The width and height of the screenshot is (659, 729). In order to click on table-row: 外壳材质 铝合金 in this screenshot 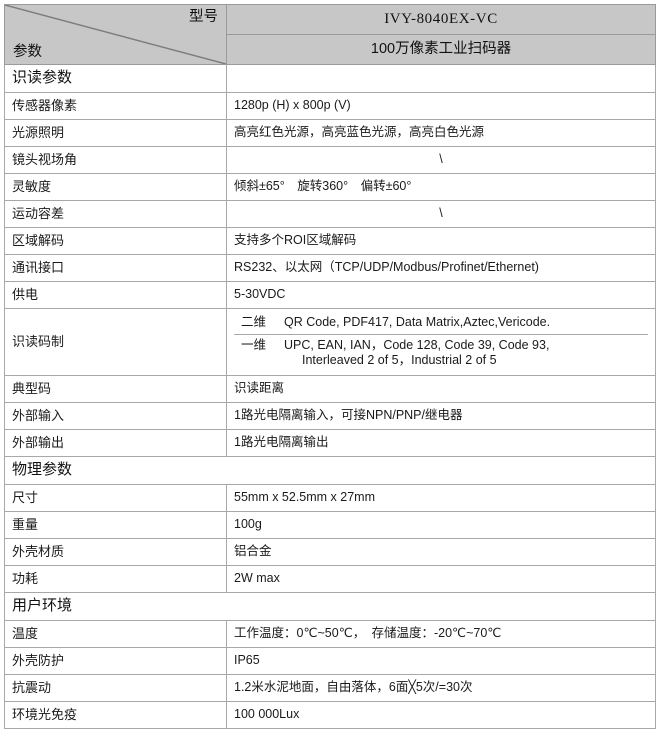, I will do `click(330, 551)`.